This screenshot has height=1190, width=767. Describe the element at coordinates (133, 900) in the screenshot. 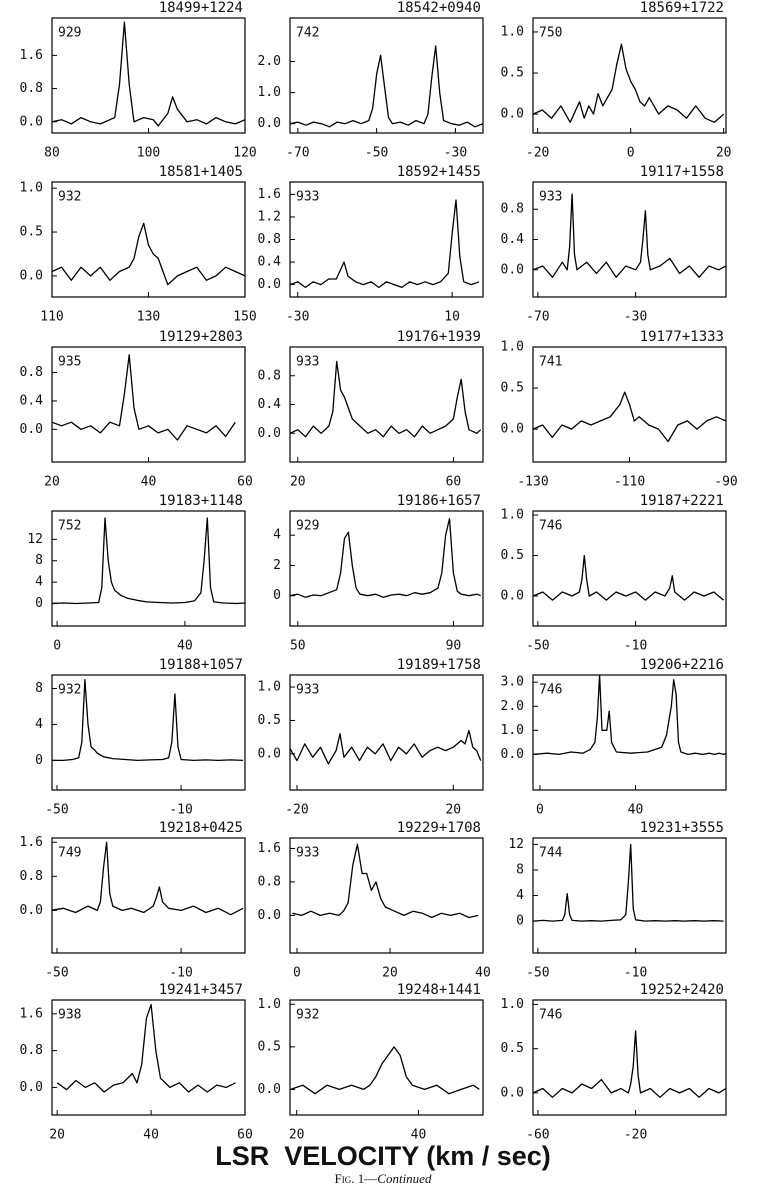

I see `panel: 19218+0425 749 0.0 0.8 1.6 -50 -10` at that location.